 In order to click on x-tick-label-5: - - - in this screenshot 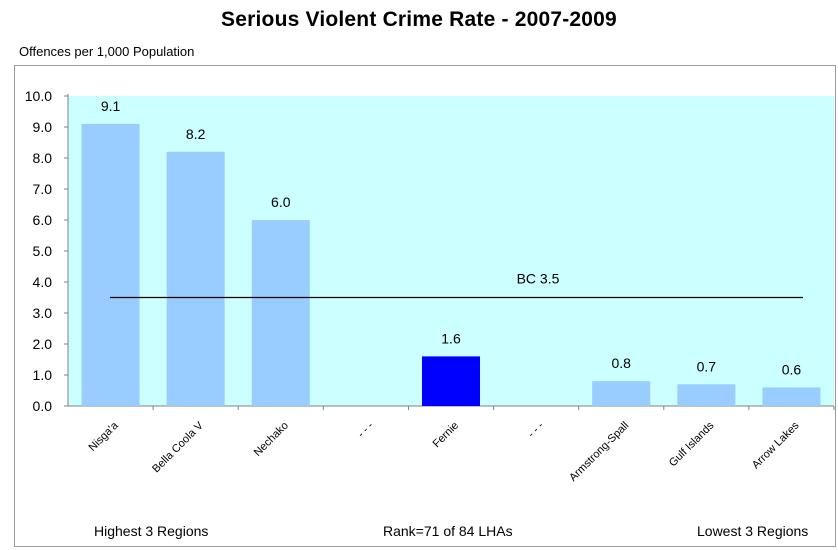, I will do `click(536, 429)`.